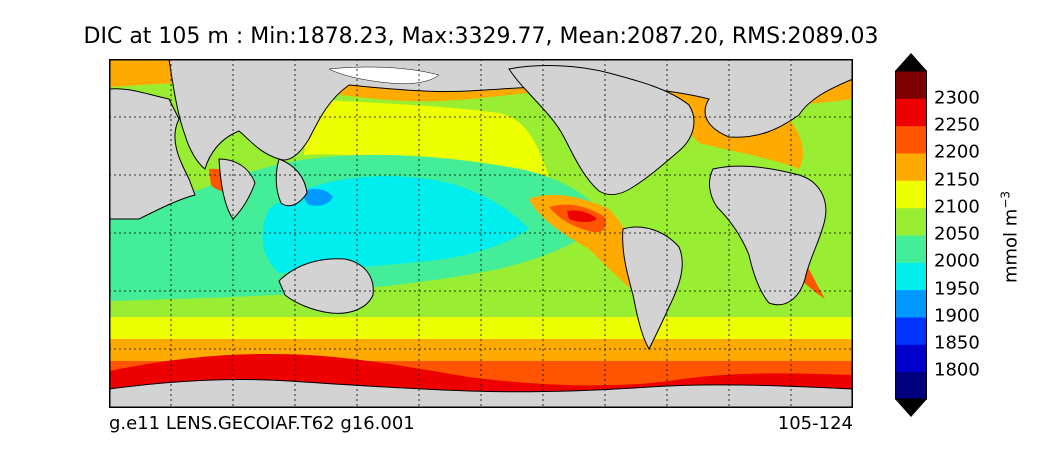  I want to click on arctic-ice, so click(384, 75).